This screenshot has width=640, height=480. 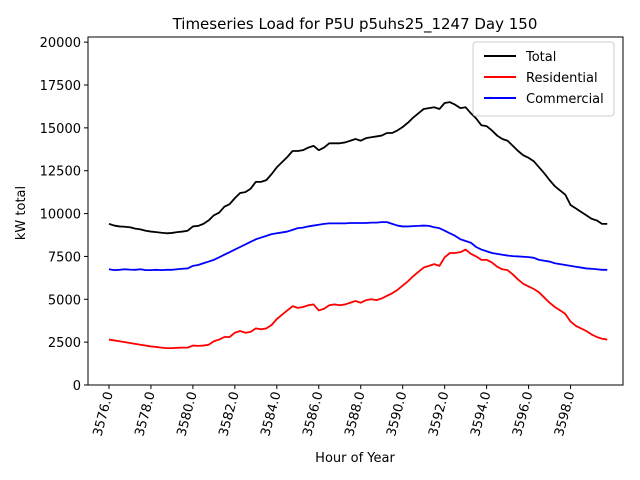 I want to click on series-line-commercial, so click(x=358, y=246).